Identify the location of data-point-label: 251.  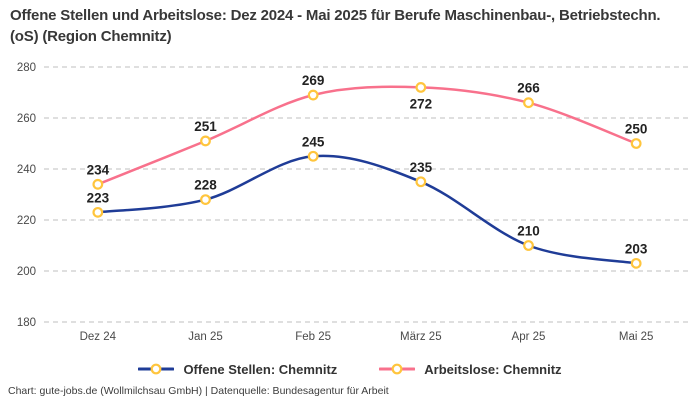
(205, 126).